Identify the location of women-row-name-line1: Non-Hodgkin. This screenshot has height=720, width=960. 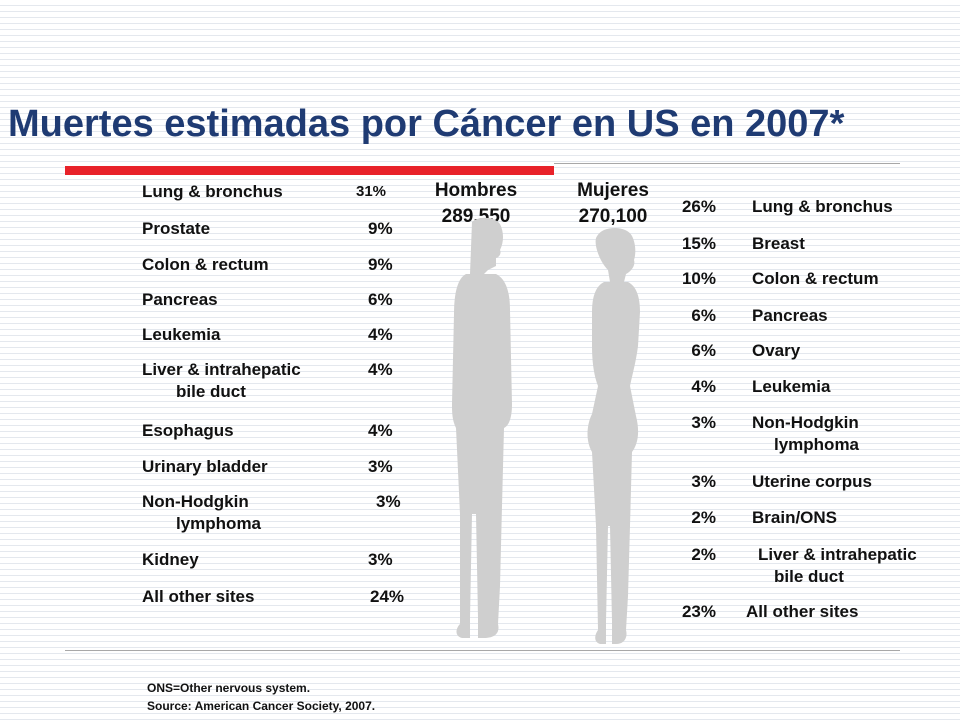
(805, 422).